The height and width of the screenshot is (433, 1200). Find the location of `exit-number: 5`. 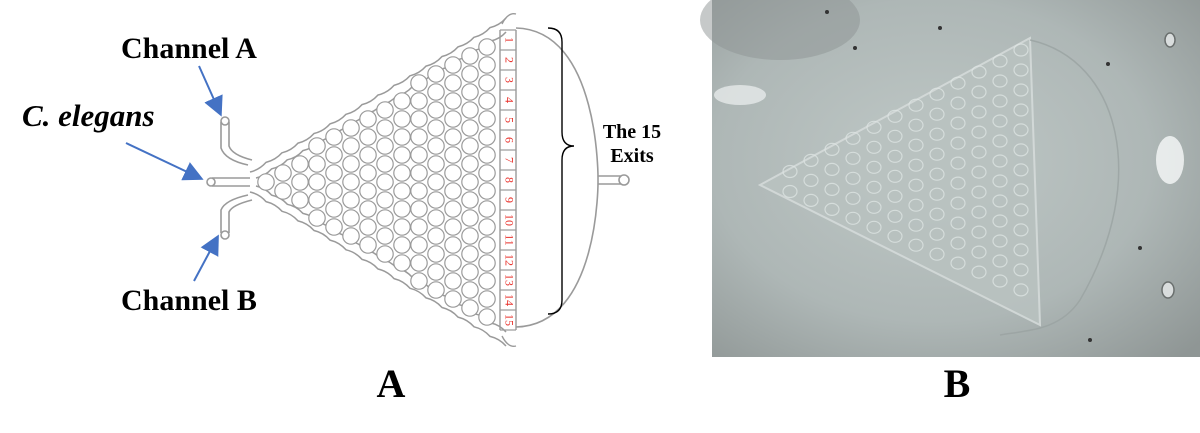

exit-number: 5 is located at coordinates (509, 120).